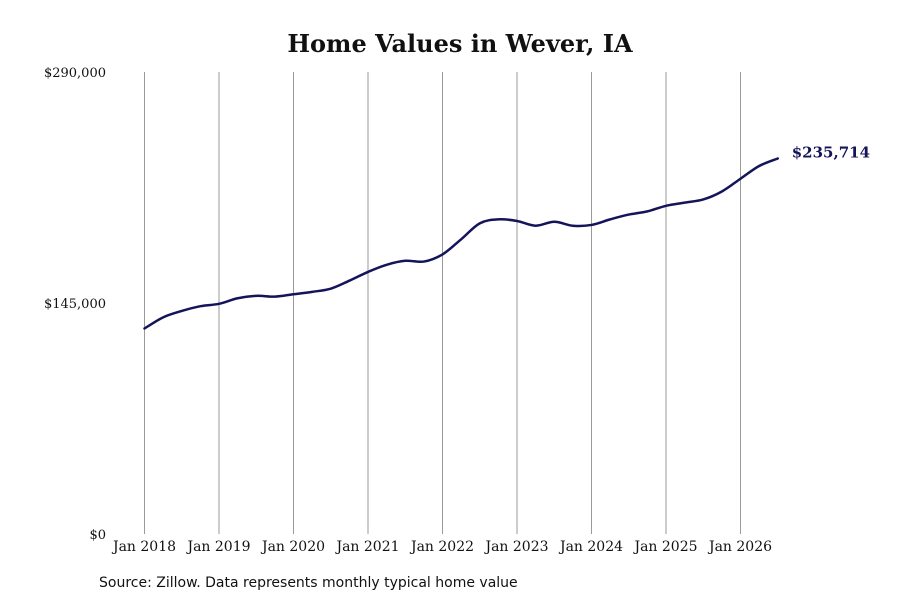 The height and width of the screenshot is (600, 900). I want to click on x-tick-label: Jan 2019, so click(217, 547).